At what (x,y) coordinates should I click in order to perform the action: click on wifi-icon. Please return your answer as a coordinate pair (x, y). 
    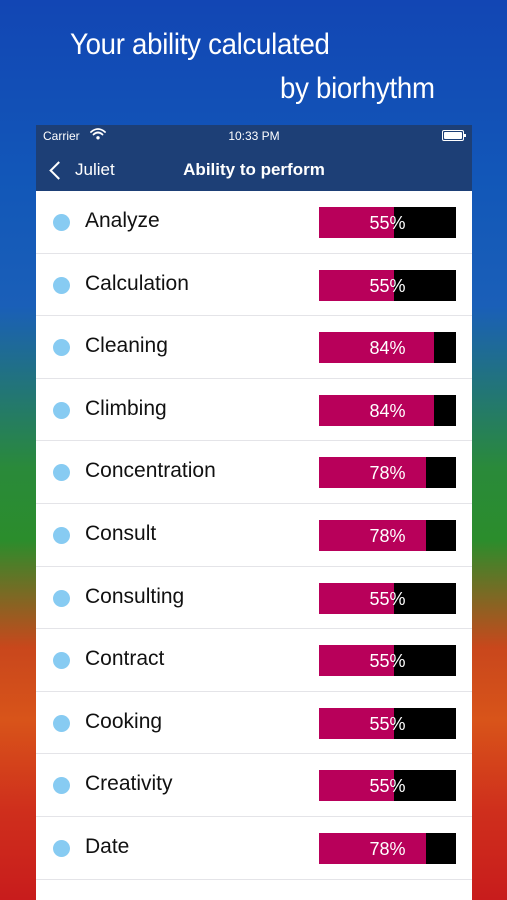
    Looking at the image, I should click on (98, 135).